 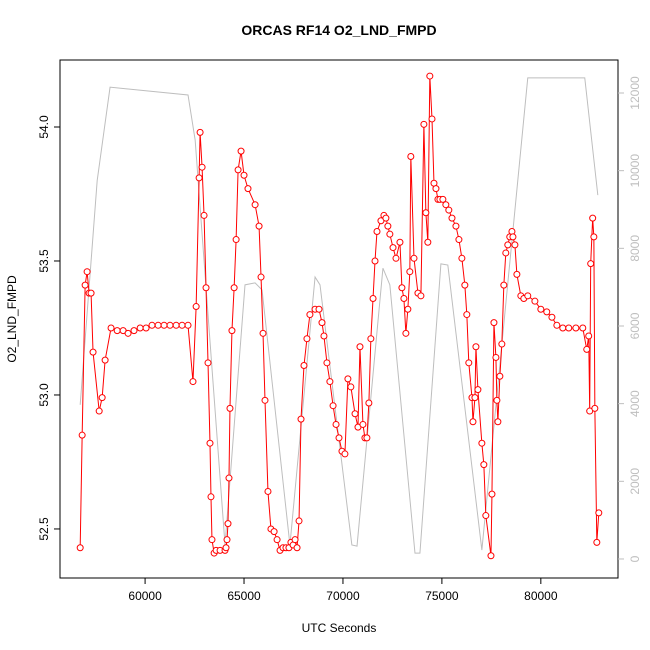 What do you see at coordinates (635, 481) in the screenshot?
I see `y2-tick-label: 2000` at bounding box center [635, 481].